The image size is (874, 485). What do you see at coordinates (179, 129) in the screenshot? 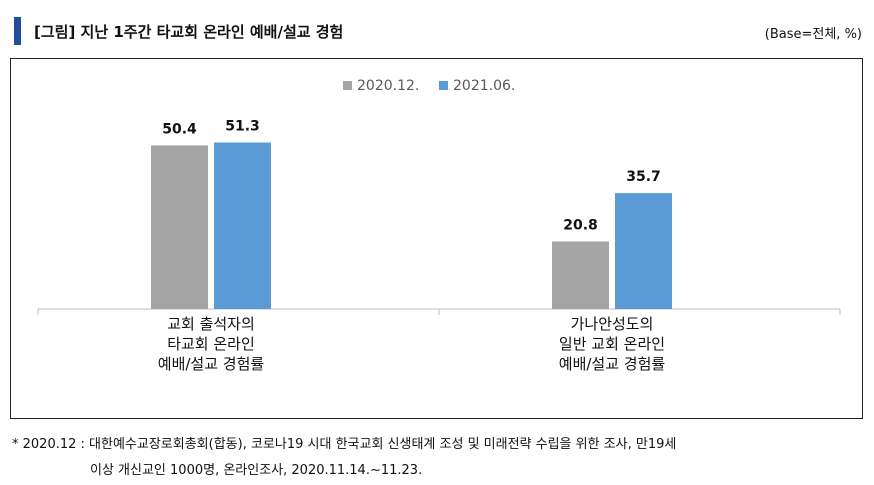
I see `data-label-1-1: 50.4` at bounding box center [179, 129].